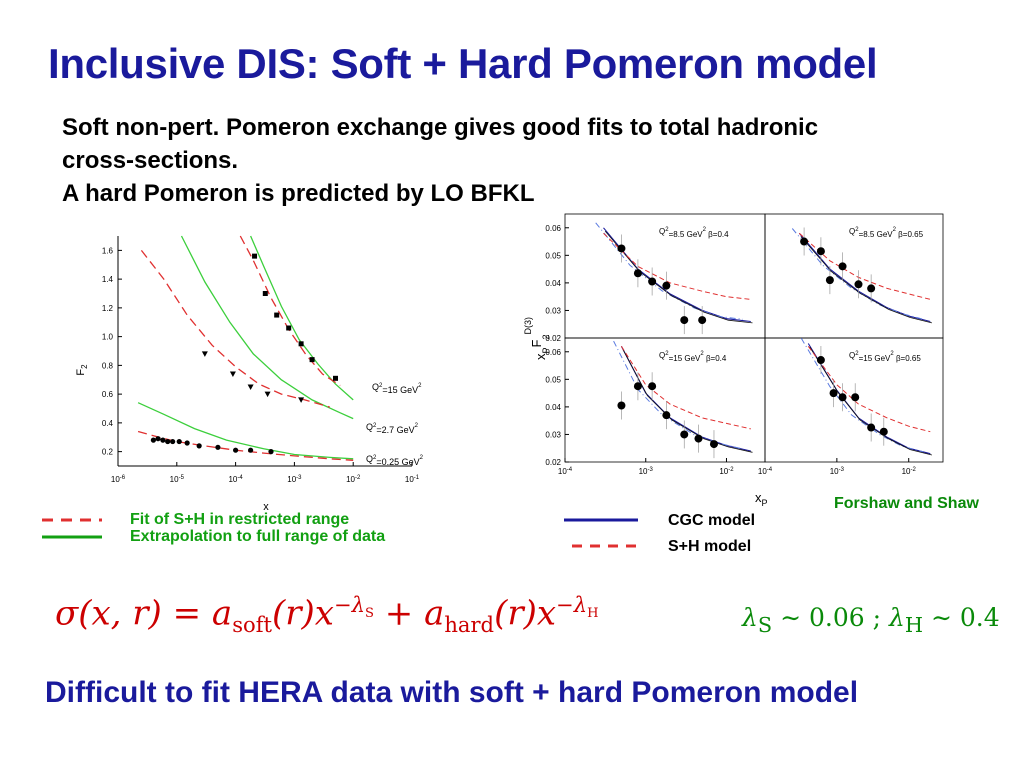  What do you see at coordinates (108, 423) in the screenshot?
I see `y-tick-label: 0.4` at bounding box center [108, 423].